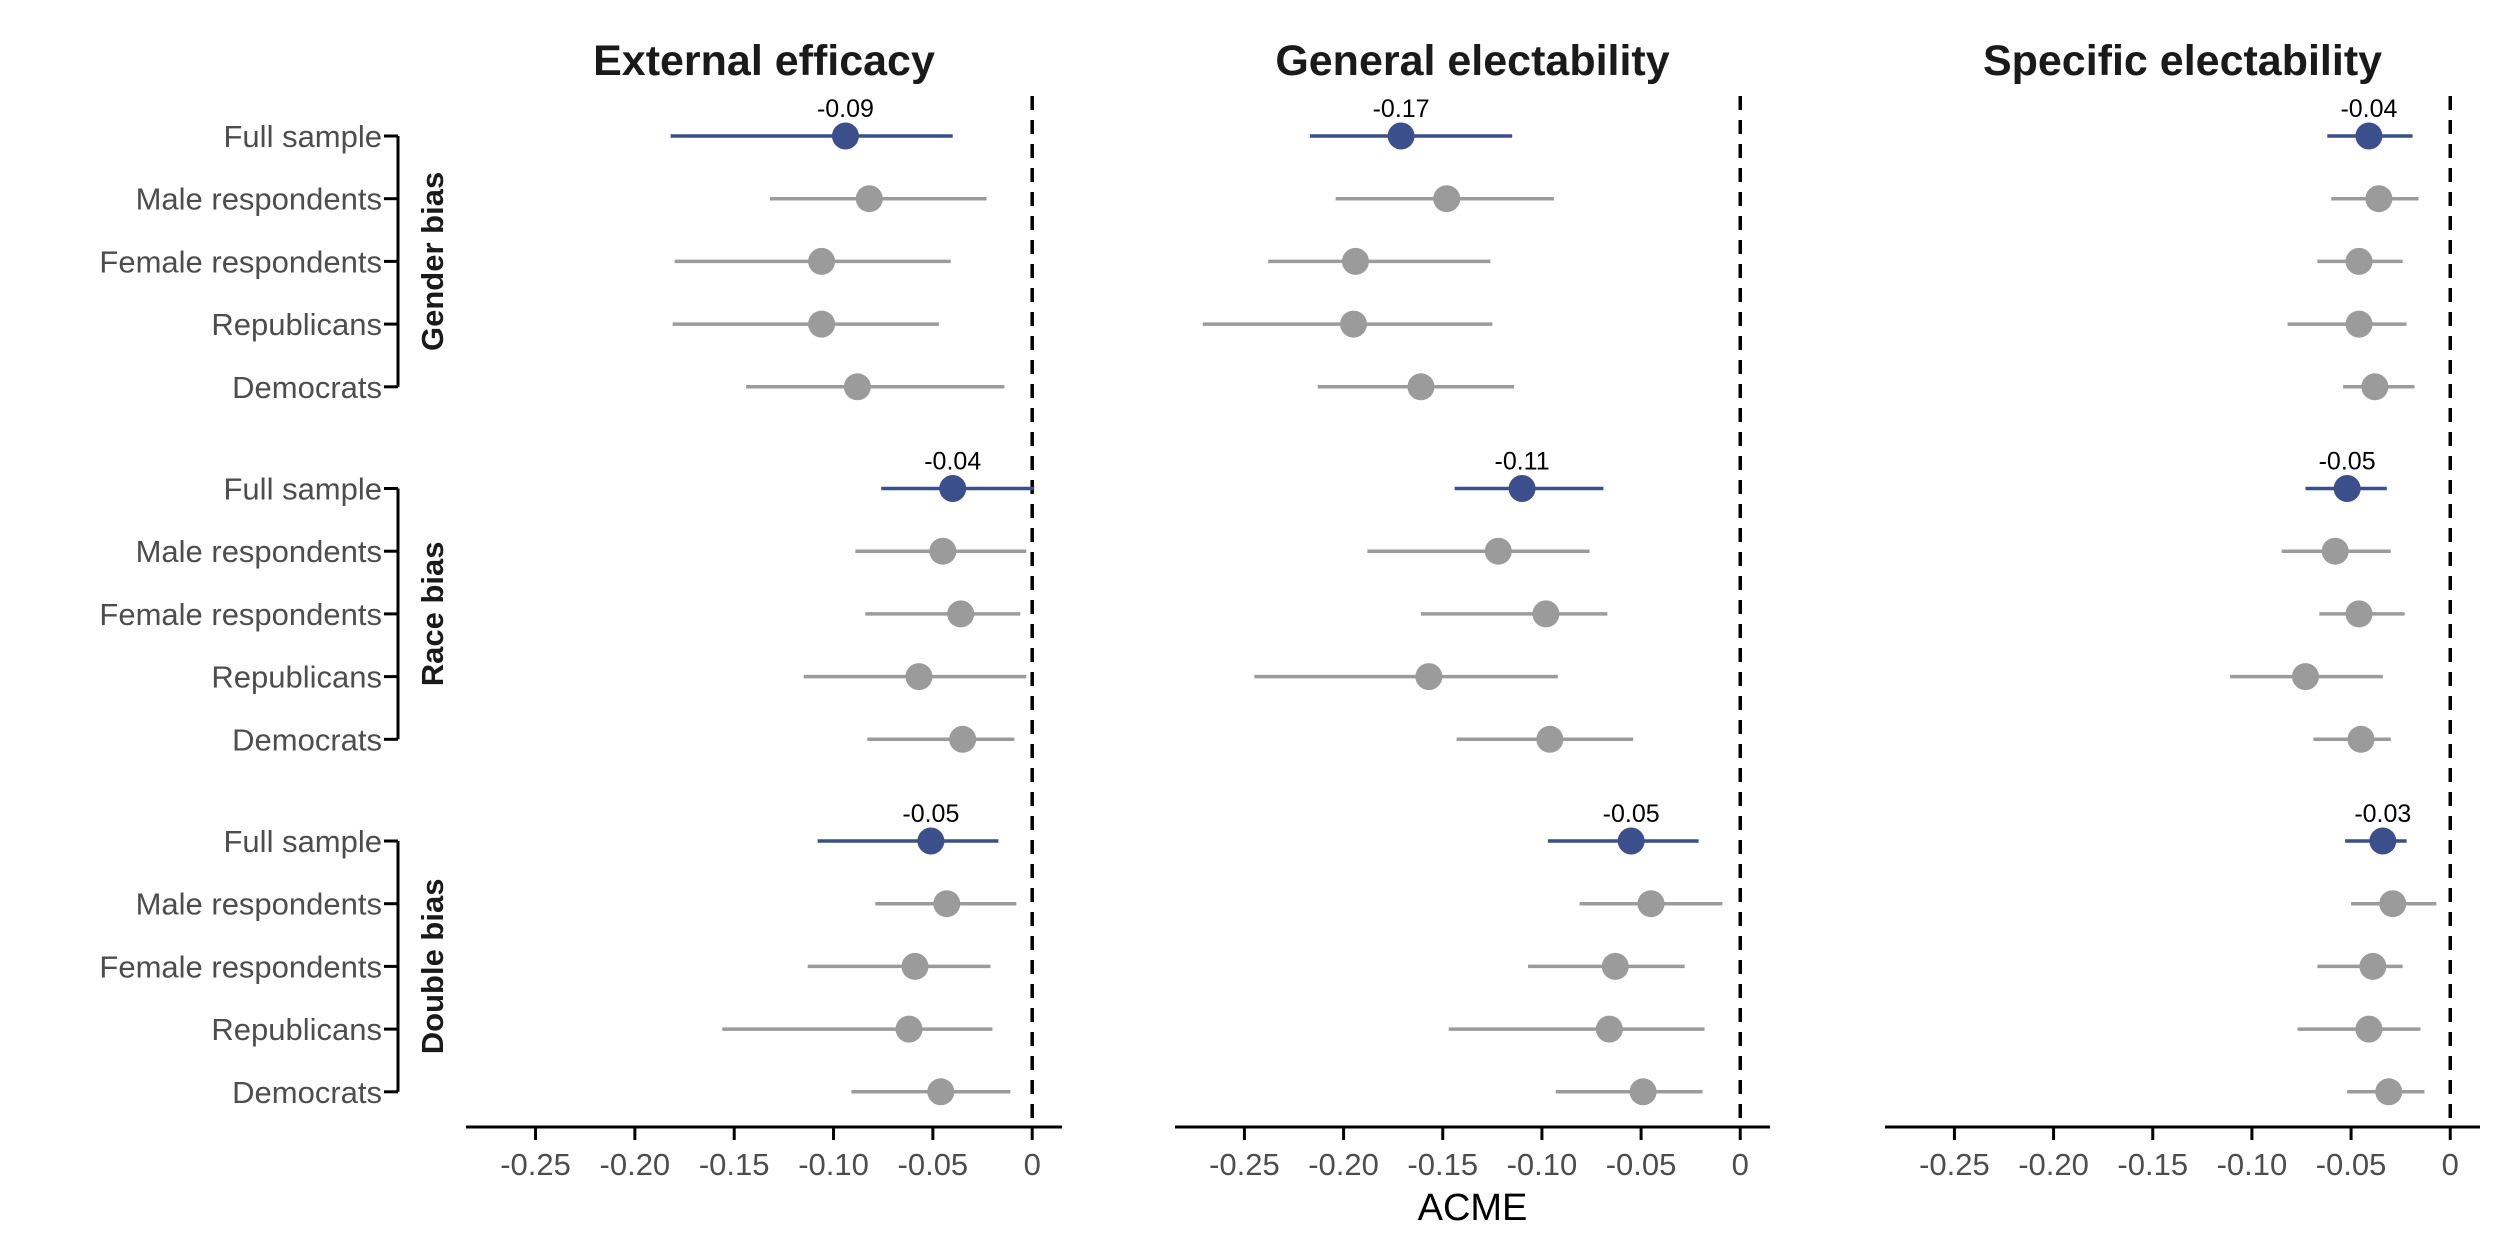 Image resolution: width=2500 pixels, height=1250 pixels. I want to click on panel-title-specific-electability: Specific electability, so click(2182, 61).